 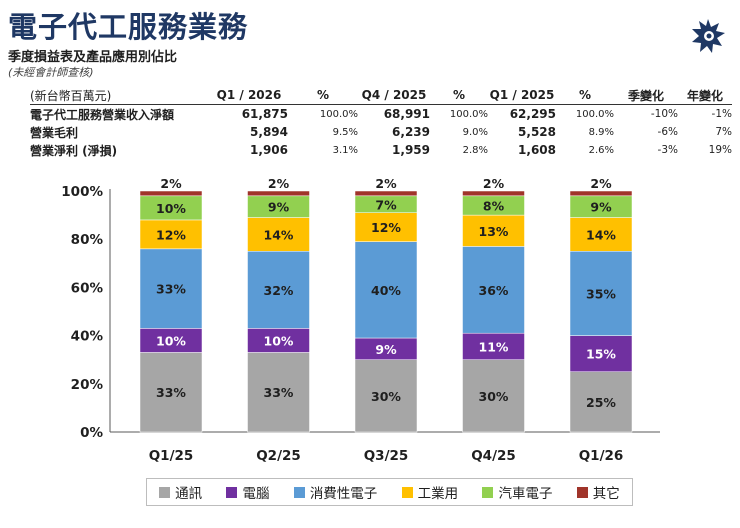 What do you see at coordinates (278, 456) in the screenshot?
I see `x-tick-label: Q2/25` at bounding box center [278, 456].